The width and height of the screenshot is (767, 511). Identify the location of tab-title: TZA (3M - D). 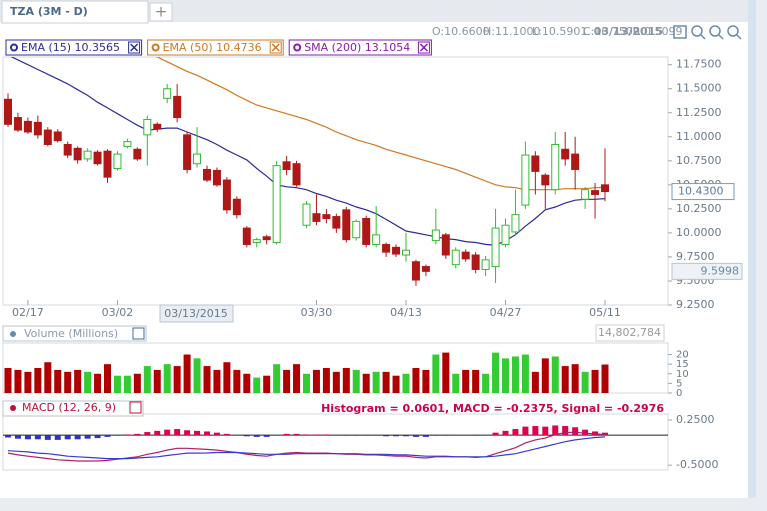
(49, 11).